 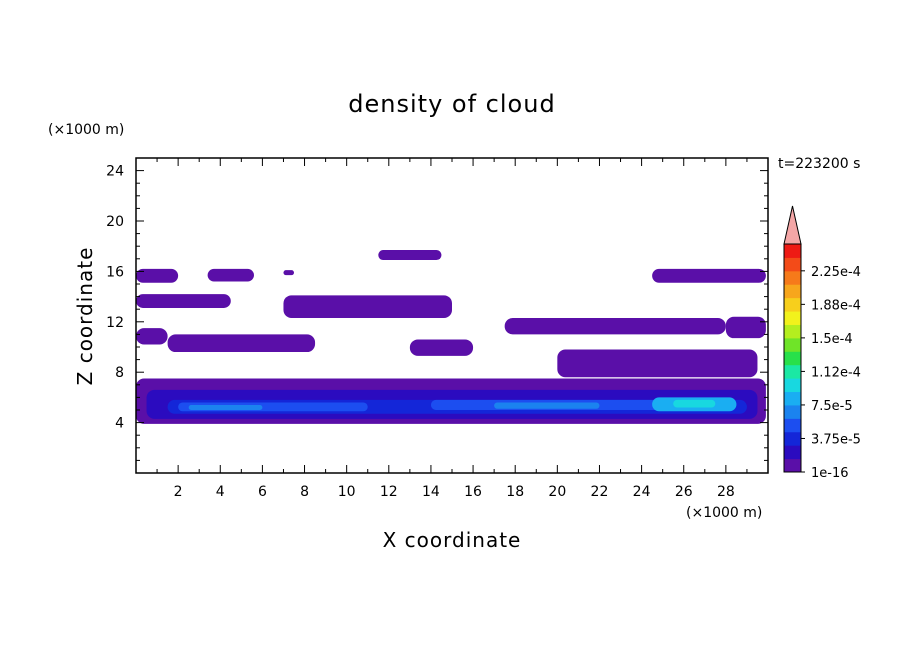 What do you see at coordinates (115, 272) in the screenshot?
I see `y-tick-label: 16` at bounding box center [115, 272].